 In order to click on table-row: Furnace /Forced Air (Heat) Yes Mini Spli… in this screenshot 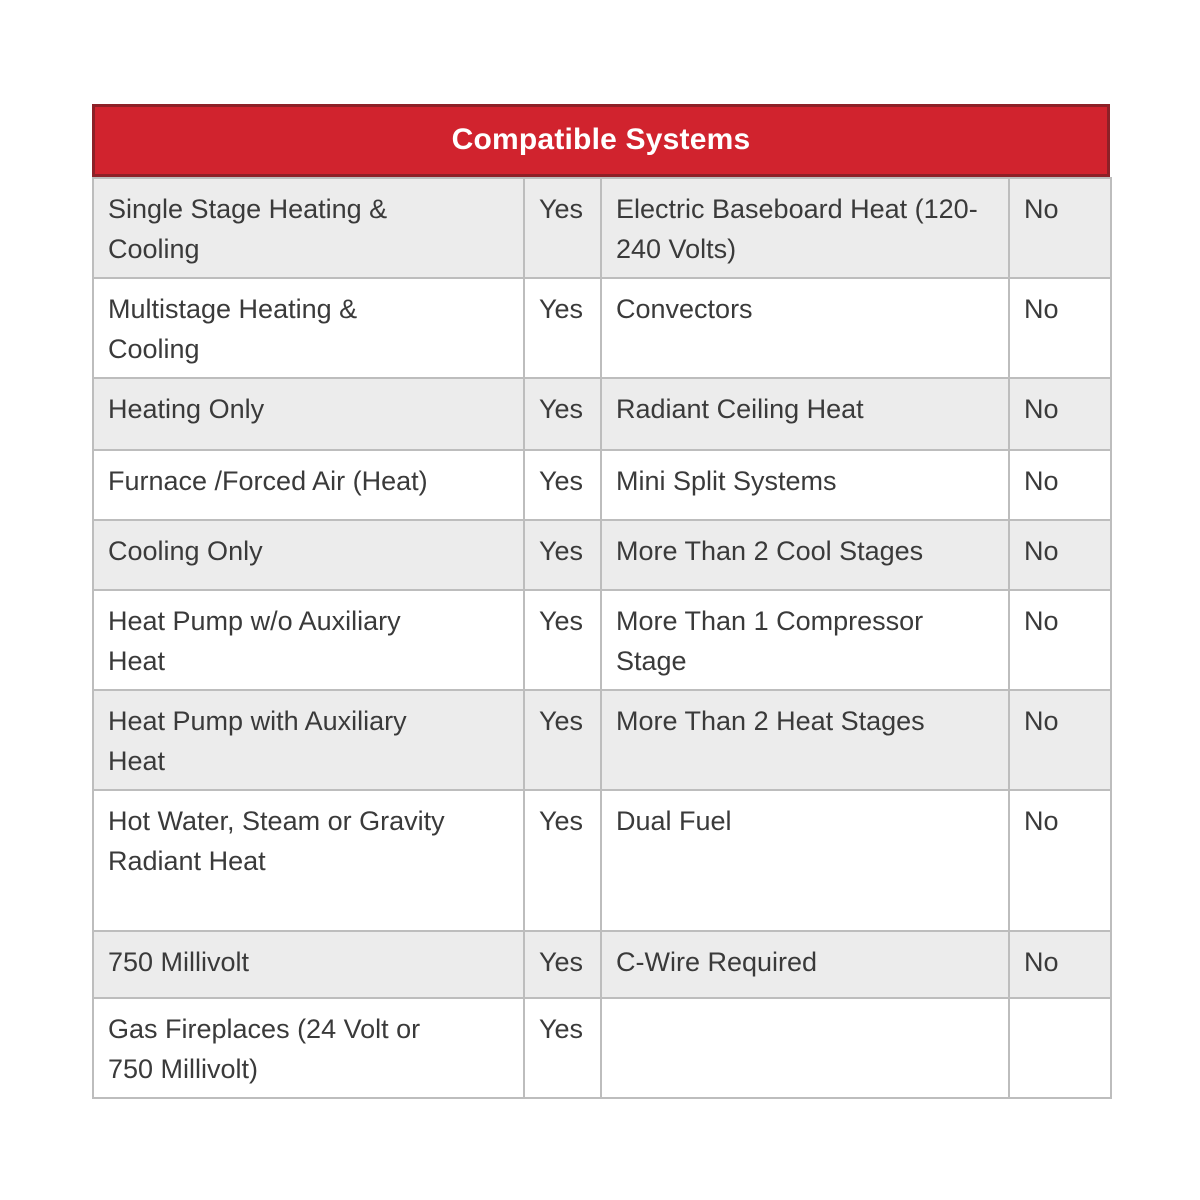, I will do `click(602, 485)`.